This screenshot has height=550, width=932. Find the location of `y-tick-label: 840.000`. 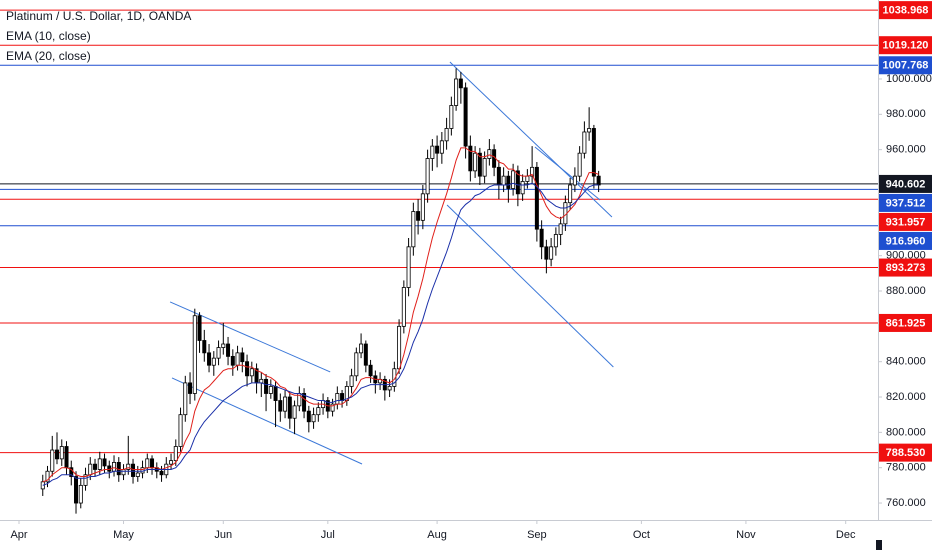

y-tick-label: 840.000 is located at coordinates (906, 362).